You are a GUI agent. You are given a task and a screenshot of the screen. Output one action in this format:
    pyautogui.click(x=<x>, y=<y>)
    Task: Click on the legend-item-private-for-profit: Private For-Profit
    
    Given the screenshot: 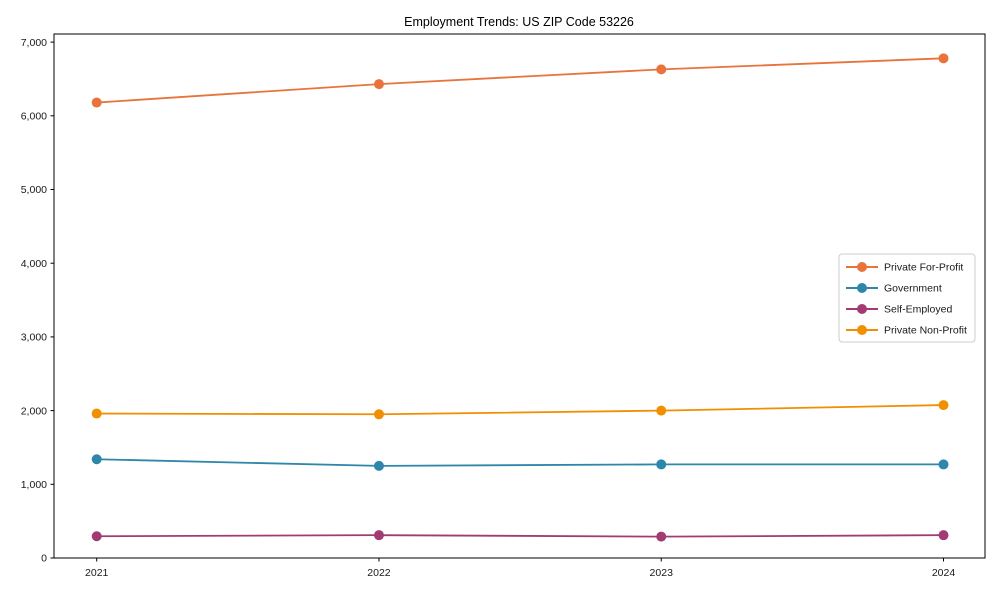 What is the action you would take?
    pyautogui.click(x=904, y=268)
    